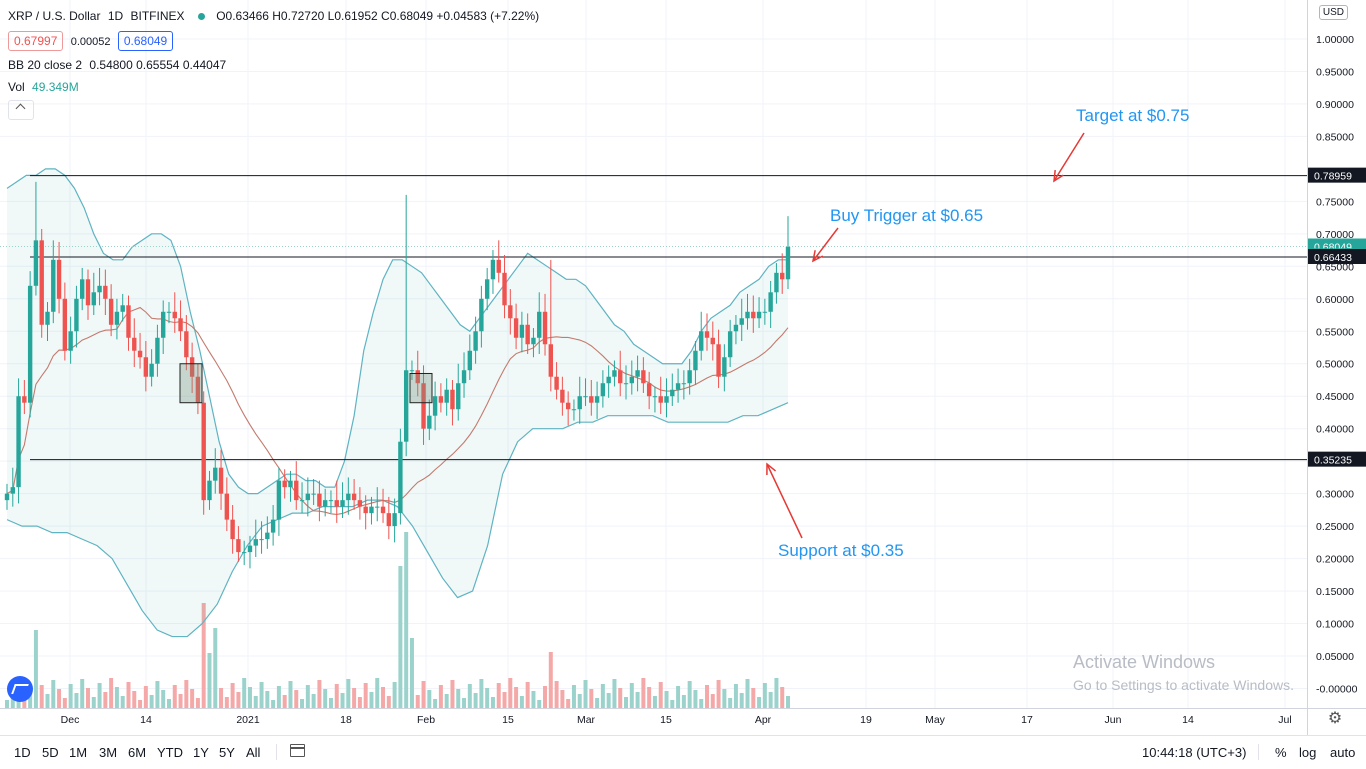 This screenshot has height=769, width=1366. I want to click on auto-toggle: auto, so click(1343, 752).